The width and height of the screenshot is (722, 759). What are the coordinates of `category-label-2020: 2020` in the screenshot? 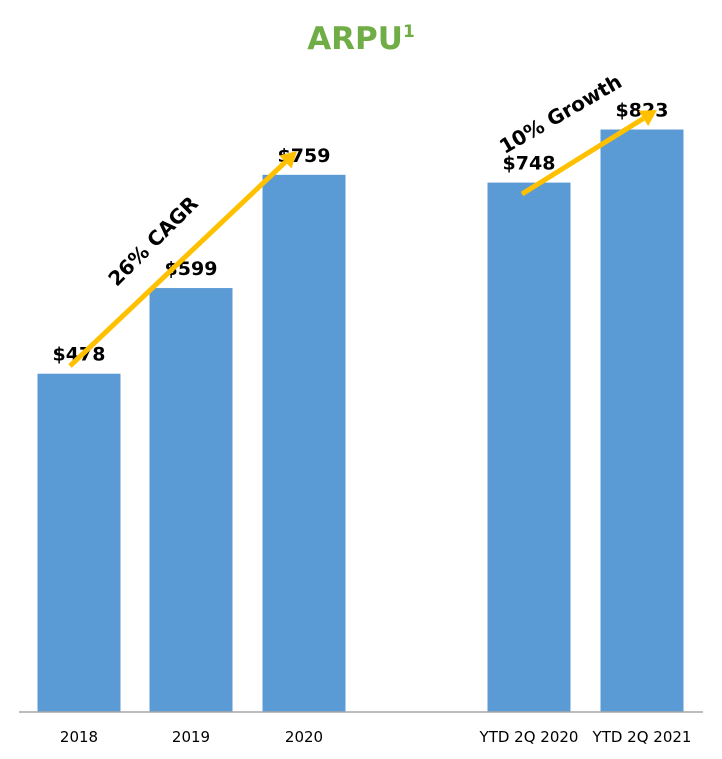 It's located at (304, 737).